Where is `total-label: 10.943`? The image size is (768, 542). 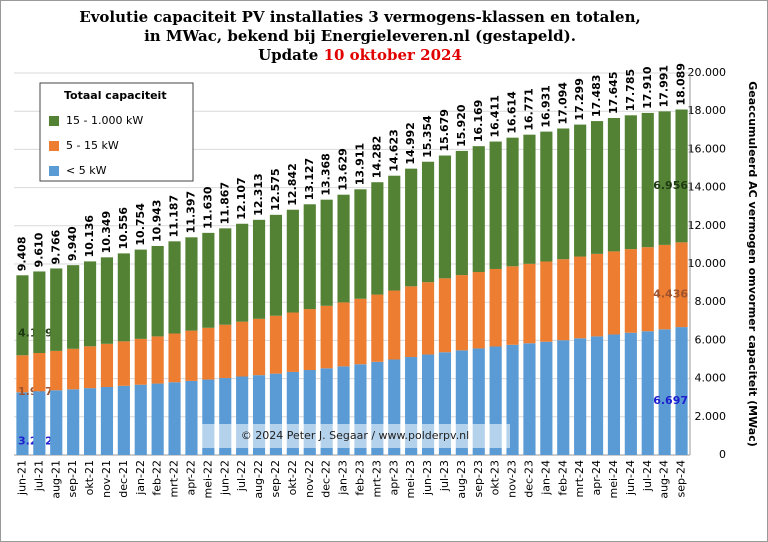
total-label: 10.943 is located at coordinates (157, 221).